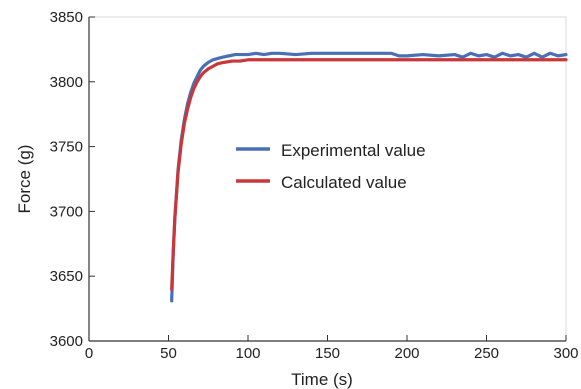 The height and width of the screenshot is (389, 581). Describe the element at coordinates (66, 147) in the screenshot. I see `y-tick-label: 3750` at that location.